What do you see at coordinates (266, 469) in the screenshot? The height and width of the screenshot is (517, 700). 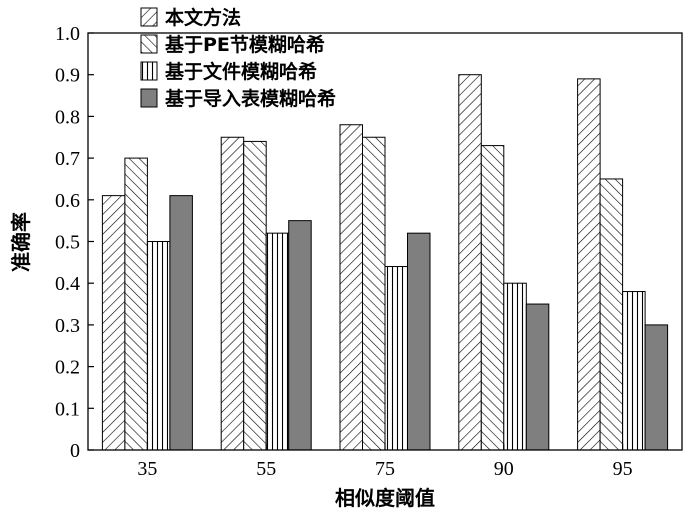 I see `x-tick-label: 55` at bounding box center [266, 469].